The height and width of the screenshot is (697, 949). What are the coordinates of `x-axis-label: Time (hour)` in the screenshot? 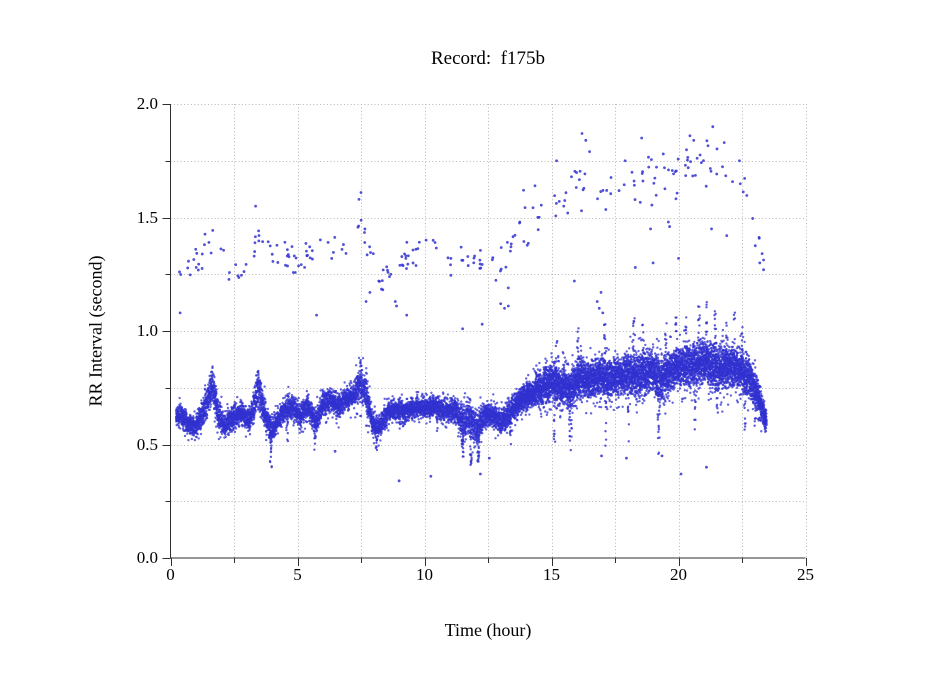 It's located at (488, 630).